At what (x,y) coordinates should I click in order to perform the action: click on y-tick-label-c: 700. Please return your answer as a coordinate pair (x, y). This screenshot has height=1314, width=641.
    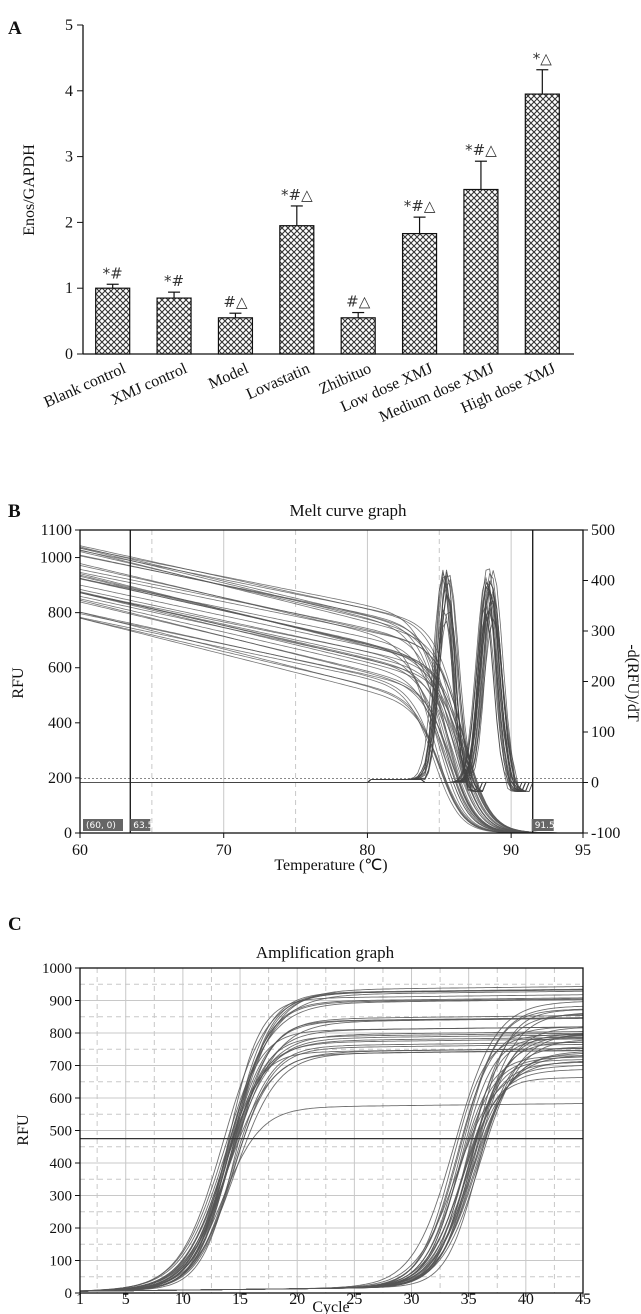
    Looking at the image, I should click on (61, 1067).